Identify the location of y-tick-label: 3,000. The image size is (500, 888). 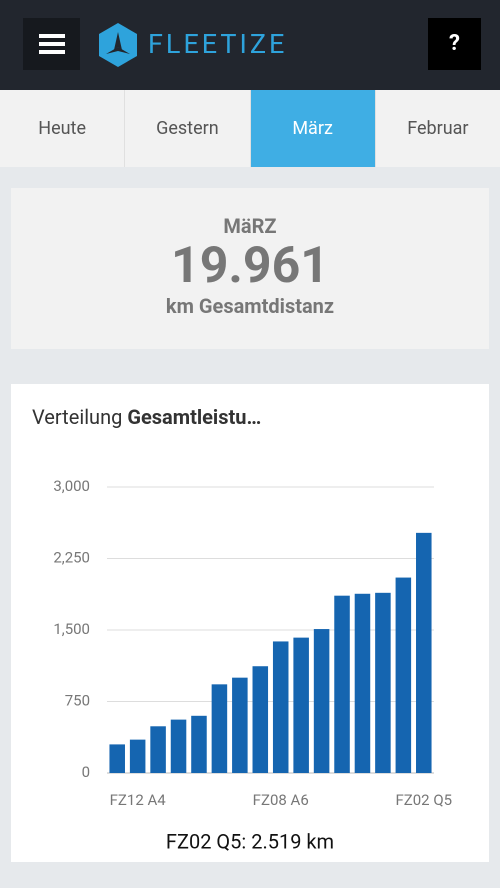
(71, 486).